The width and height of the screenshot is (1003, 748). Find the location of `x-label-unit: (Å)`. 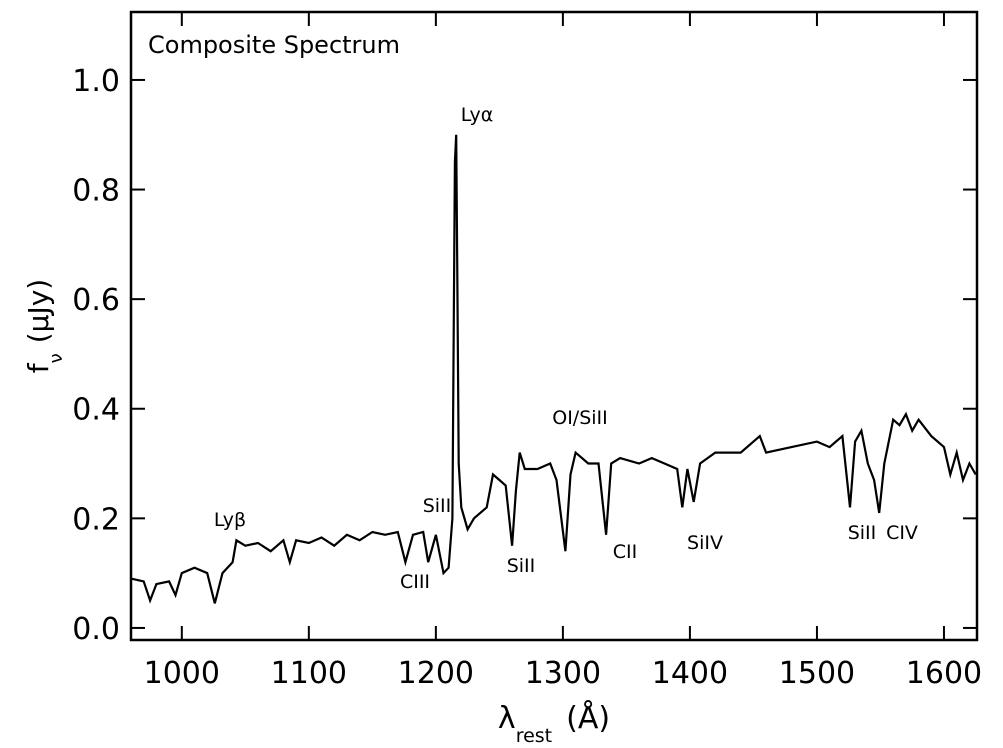

x-label-unit: (Å) is located at coordinates (588, 718).